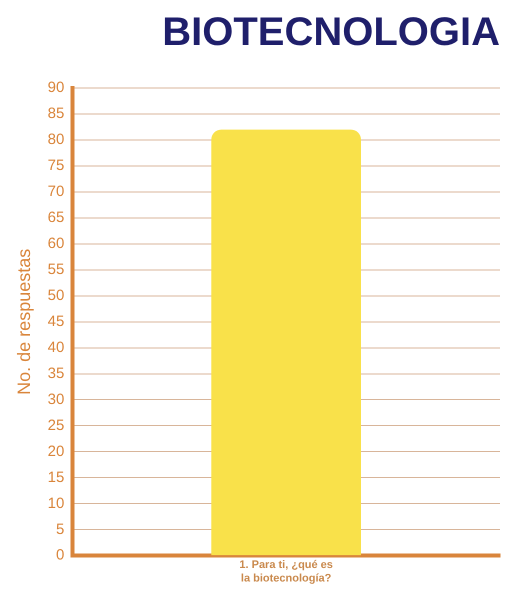  Describe the element at coordinates (60, 555) in the screenshot. I see `y-tick-label: 0` at that location.